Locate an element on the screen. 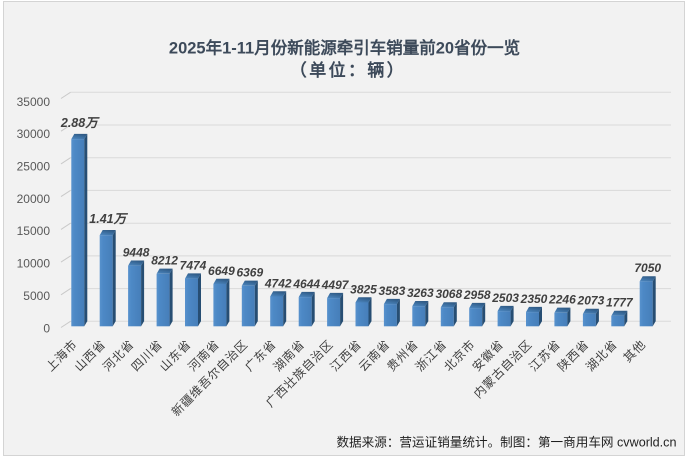  svg-text: 2.88万 is located at coordinates (80, 123).